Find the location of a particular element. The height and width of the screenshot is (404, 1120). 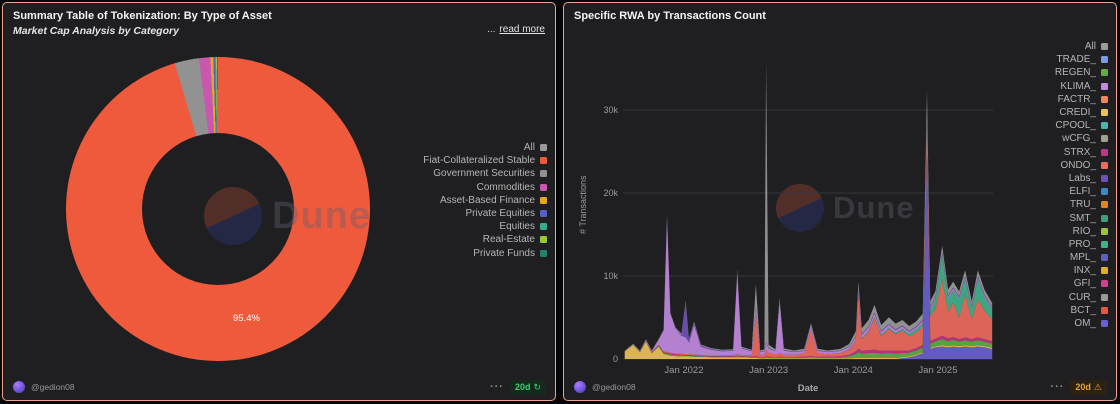

legend-item: TRADE_ is located at coordinates (1081, 59).